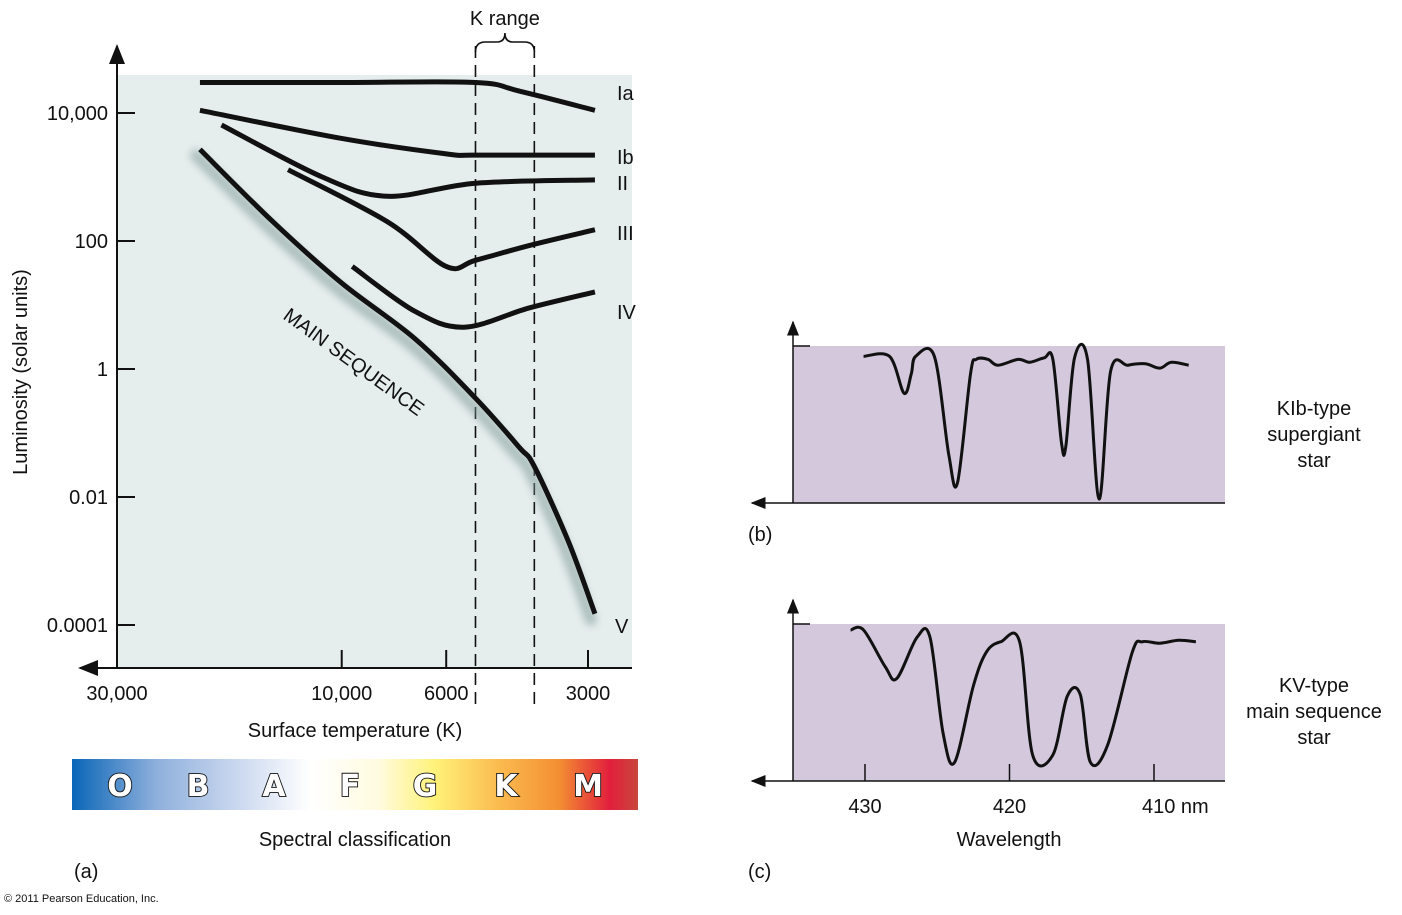 Image resolution: width=1402 pixels, height=915 pixels. What do you see at coordinates (622, 184) in the screenshot?
I see `luminosity-class-label: II` at bounding box center [622, 184].